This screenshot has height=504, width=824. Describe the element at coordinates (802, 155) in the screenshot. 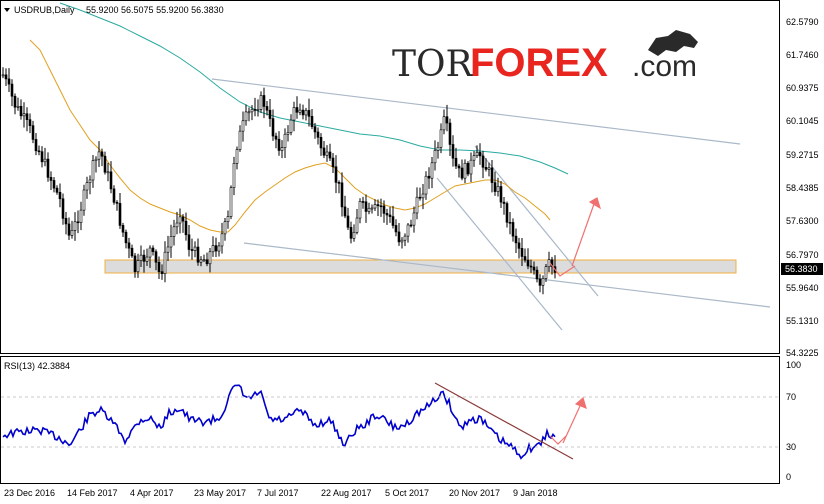

I see `price-tick: 59.2715` at that location.